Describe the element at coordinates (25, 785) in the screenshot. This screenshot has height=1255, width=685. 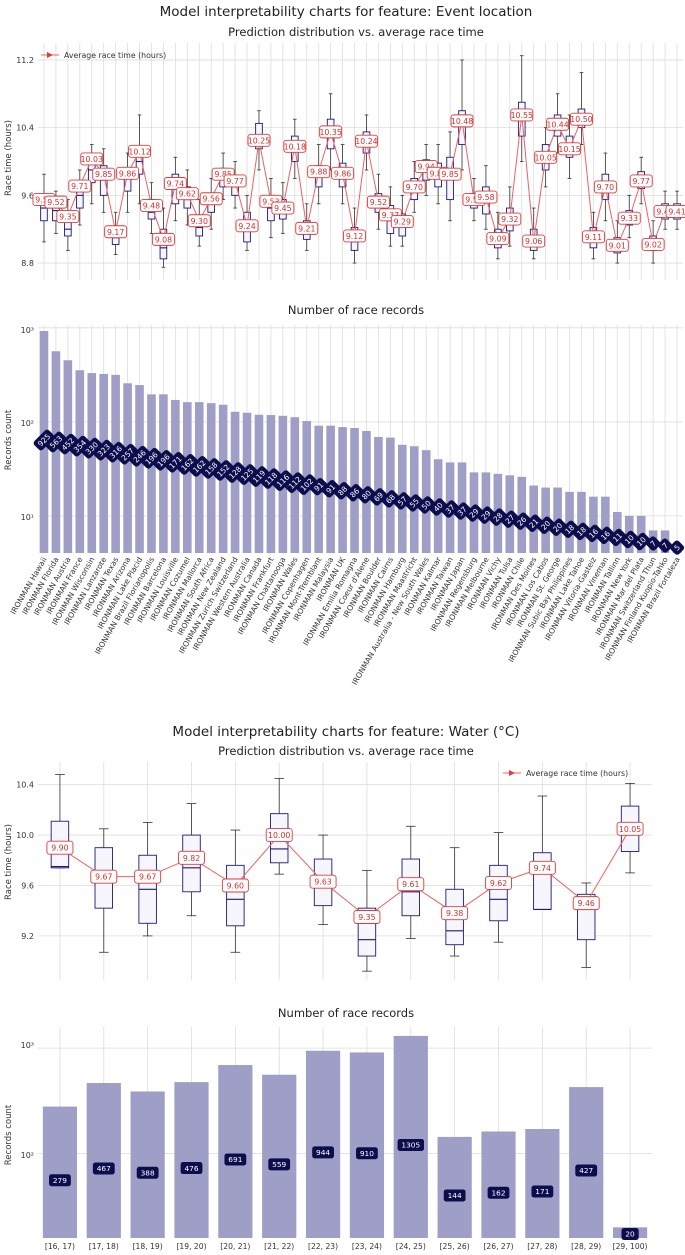
I see `y-tick-label: 10.4` at that location.